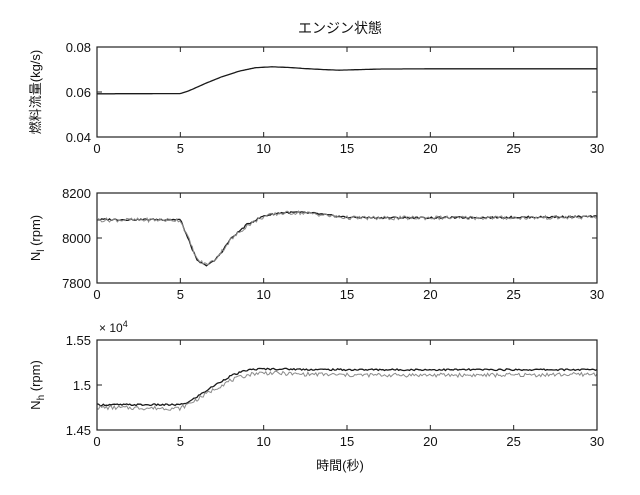 The image size is (640, 495). Describe the element at coordinates (37, 238) in the screenshot. I see `y-axis-label: Nl (rpm)` at that location.